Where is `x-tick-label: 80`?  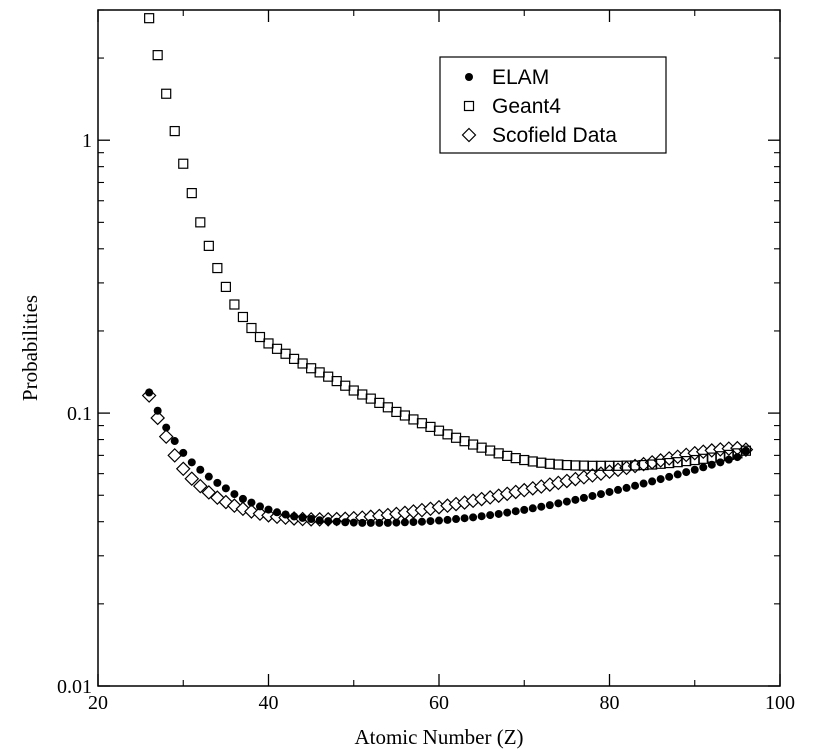
x-tick-label: 80 is located at coordinates (610, 703).